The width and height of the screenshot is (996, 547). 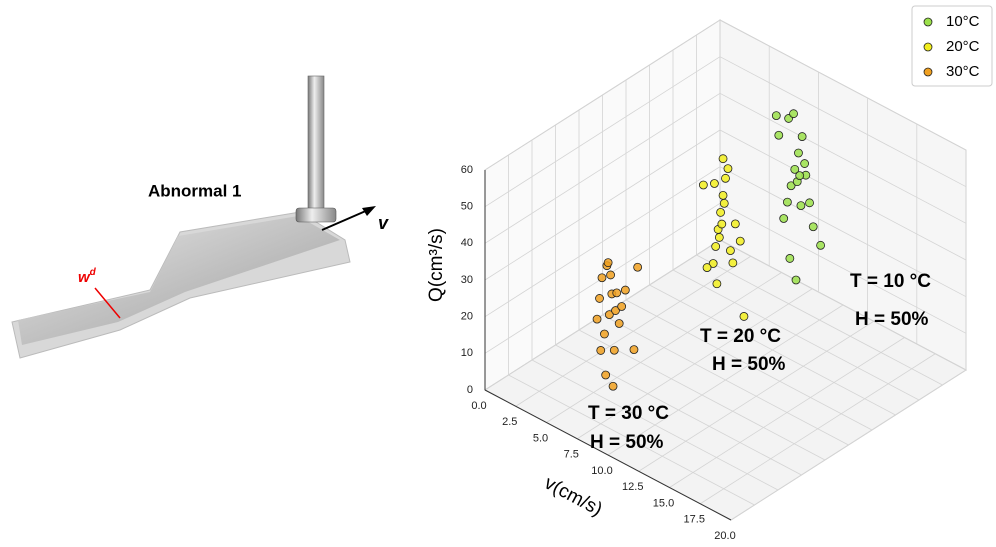 I want to click on x-tick-label: 15.0, so click(x=663, y=503).